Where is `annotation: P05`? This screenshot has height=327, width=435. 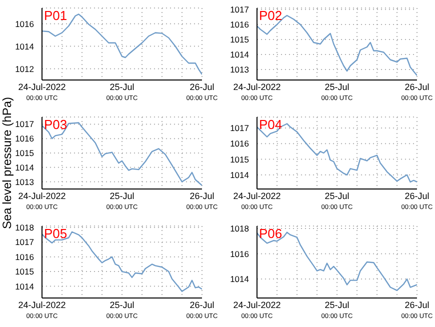
annotation: P05 is located at coordinates (56, 233).